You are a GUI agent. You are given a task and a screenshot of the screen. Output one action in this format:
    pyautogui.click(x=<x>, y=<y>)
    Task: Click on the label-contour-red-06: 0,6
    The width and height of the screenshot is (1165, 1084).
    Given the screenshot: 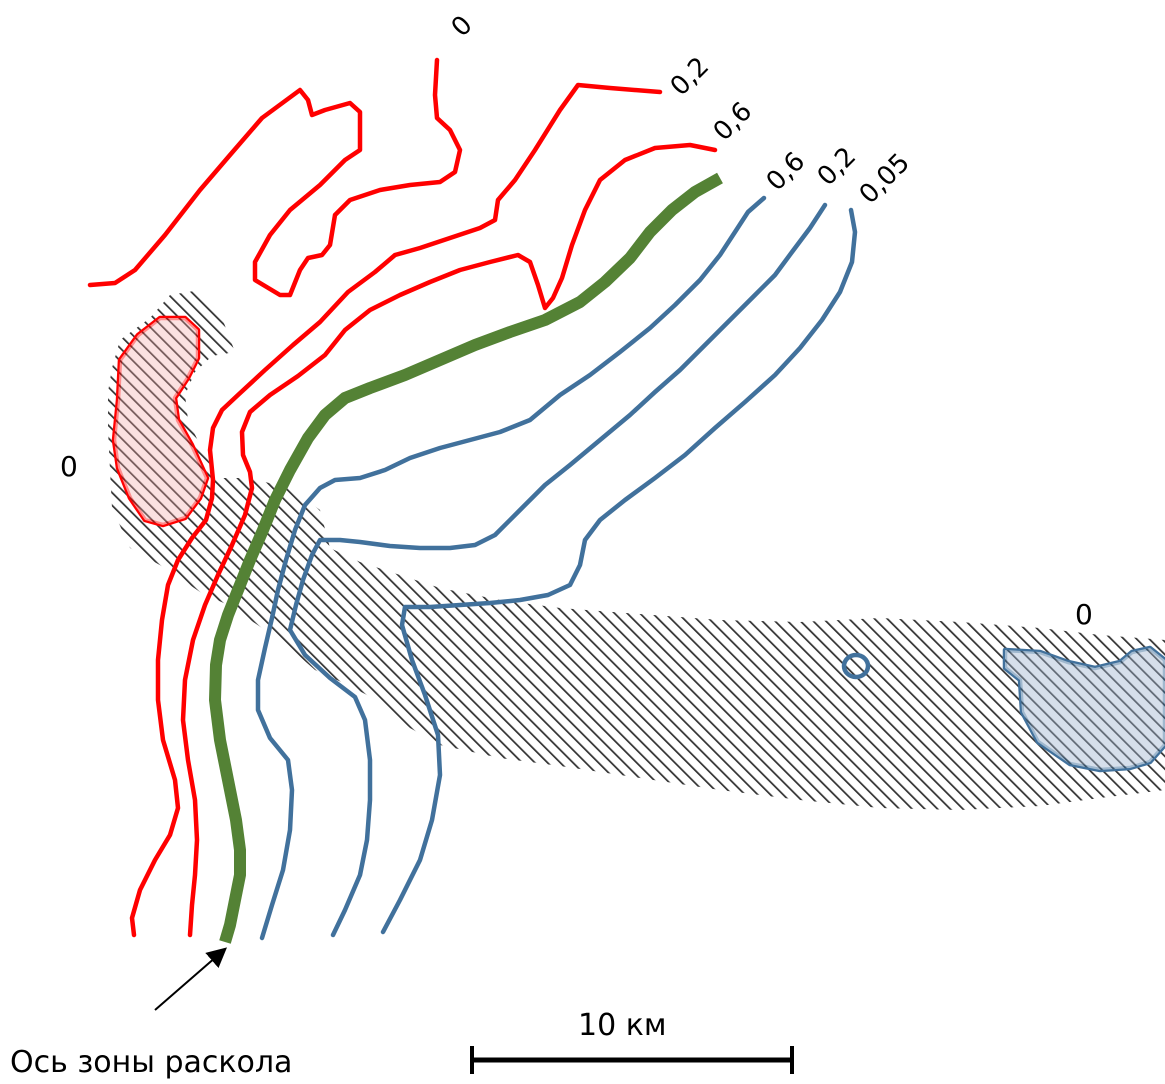 What is the action you would take?
    pyautogui.click(x=733, y=121)
    